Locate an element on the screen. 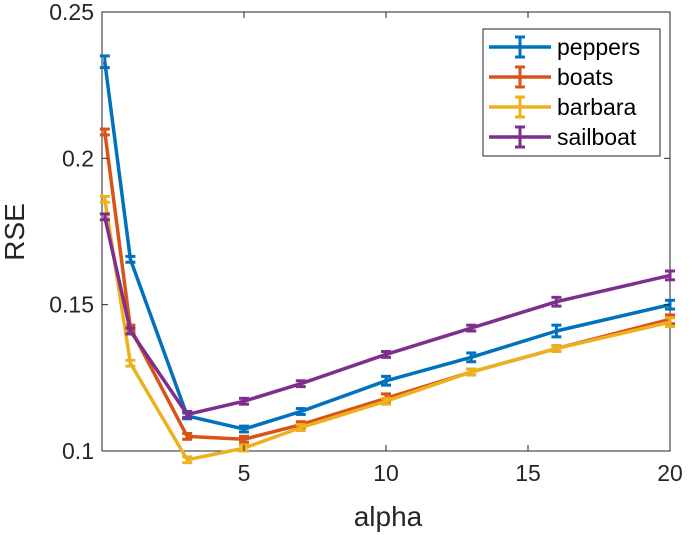 This screenshot has width=691, height=535. legend-label: barbara is located at coordinates (596, 107).